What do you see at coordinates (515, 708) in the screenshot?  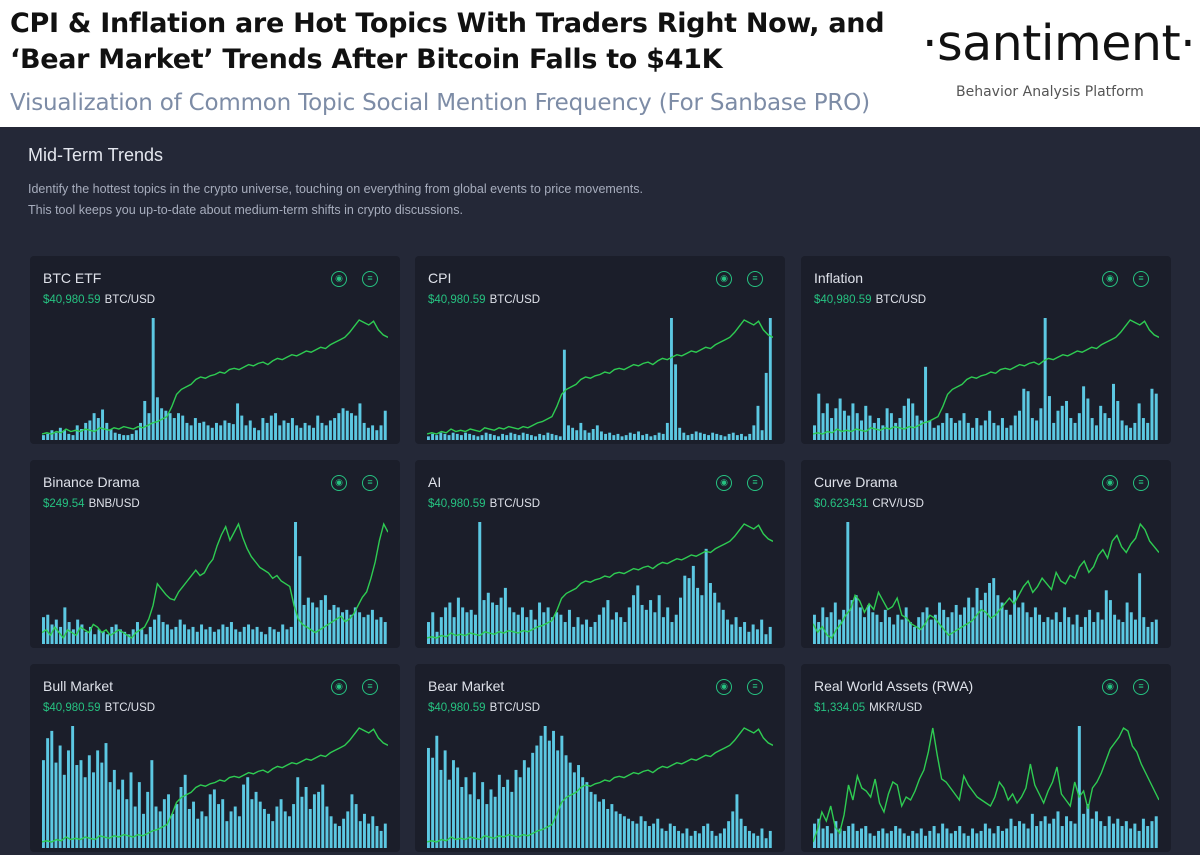 I see `price-pair: BTC/USD` at bounding box center [515, 708].